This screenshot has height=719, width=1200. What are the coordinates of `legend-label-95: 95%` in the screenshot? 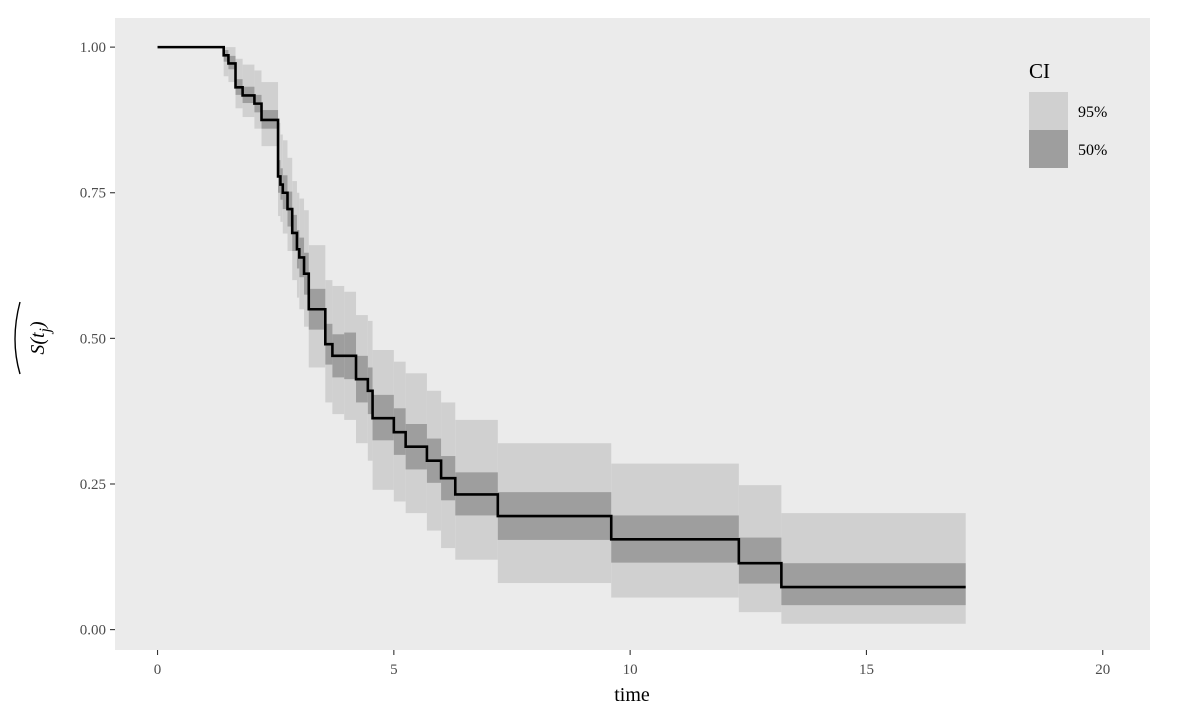 It's located at (1092, 112).